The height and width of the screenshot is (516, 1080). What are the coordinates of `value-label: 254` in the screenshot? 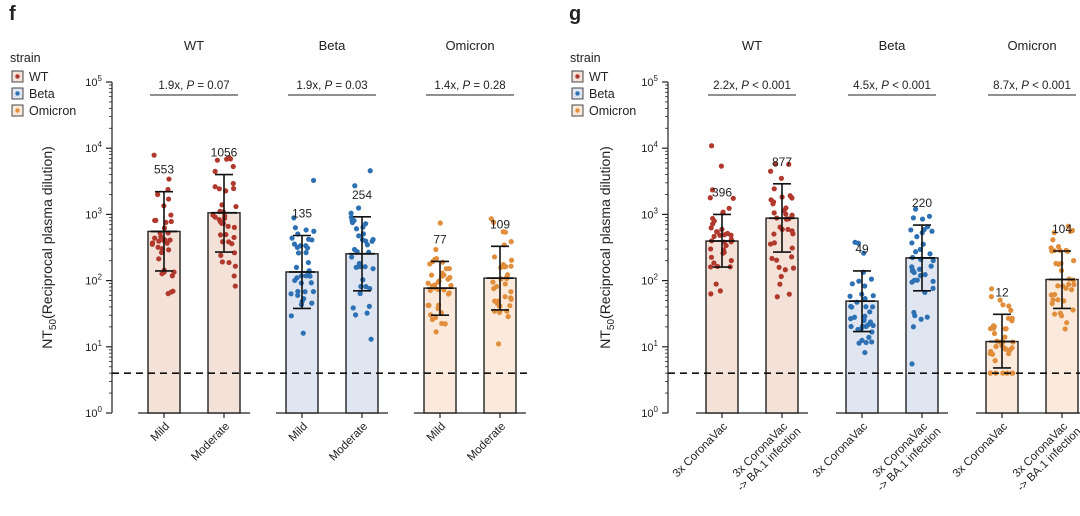 It's located at (362, 195).